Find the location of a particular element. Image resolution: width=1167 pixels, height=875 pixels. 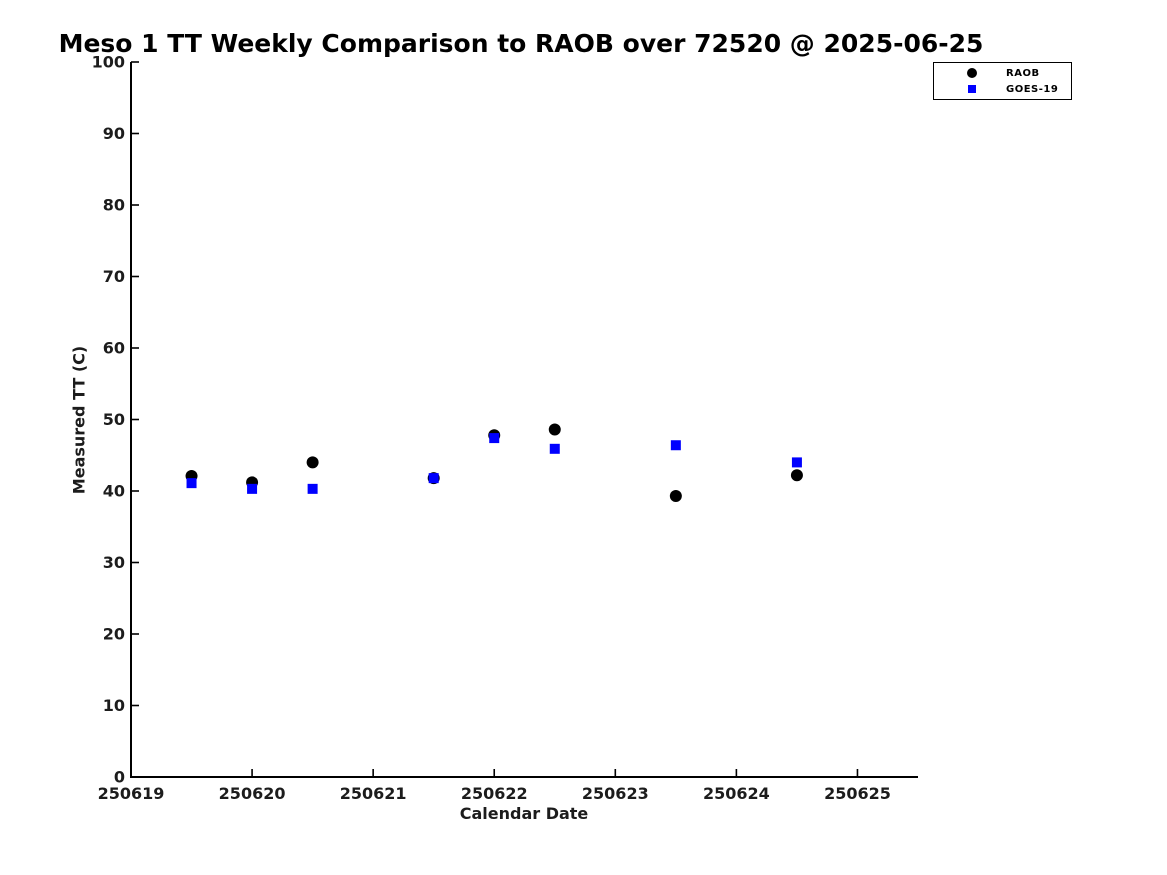

svg-text: 10 is located at coordinates (114, 705).